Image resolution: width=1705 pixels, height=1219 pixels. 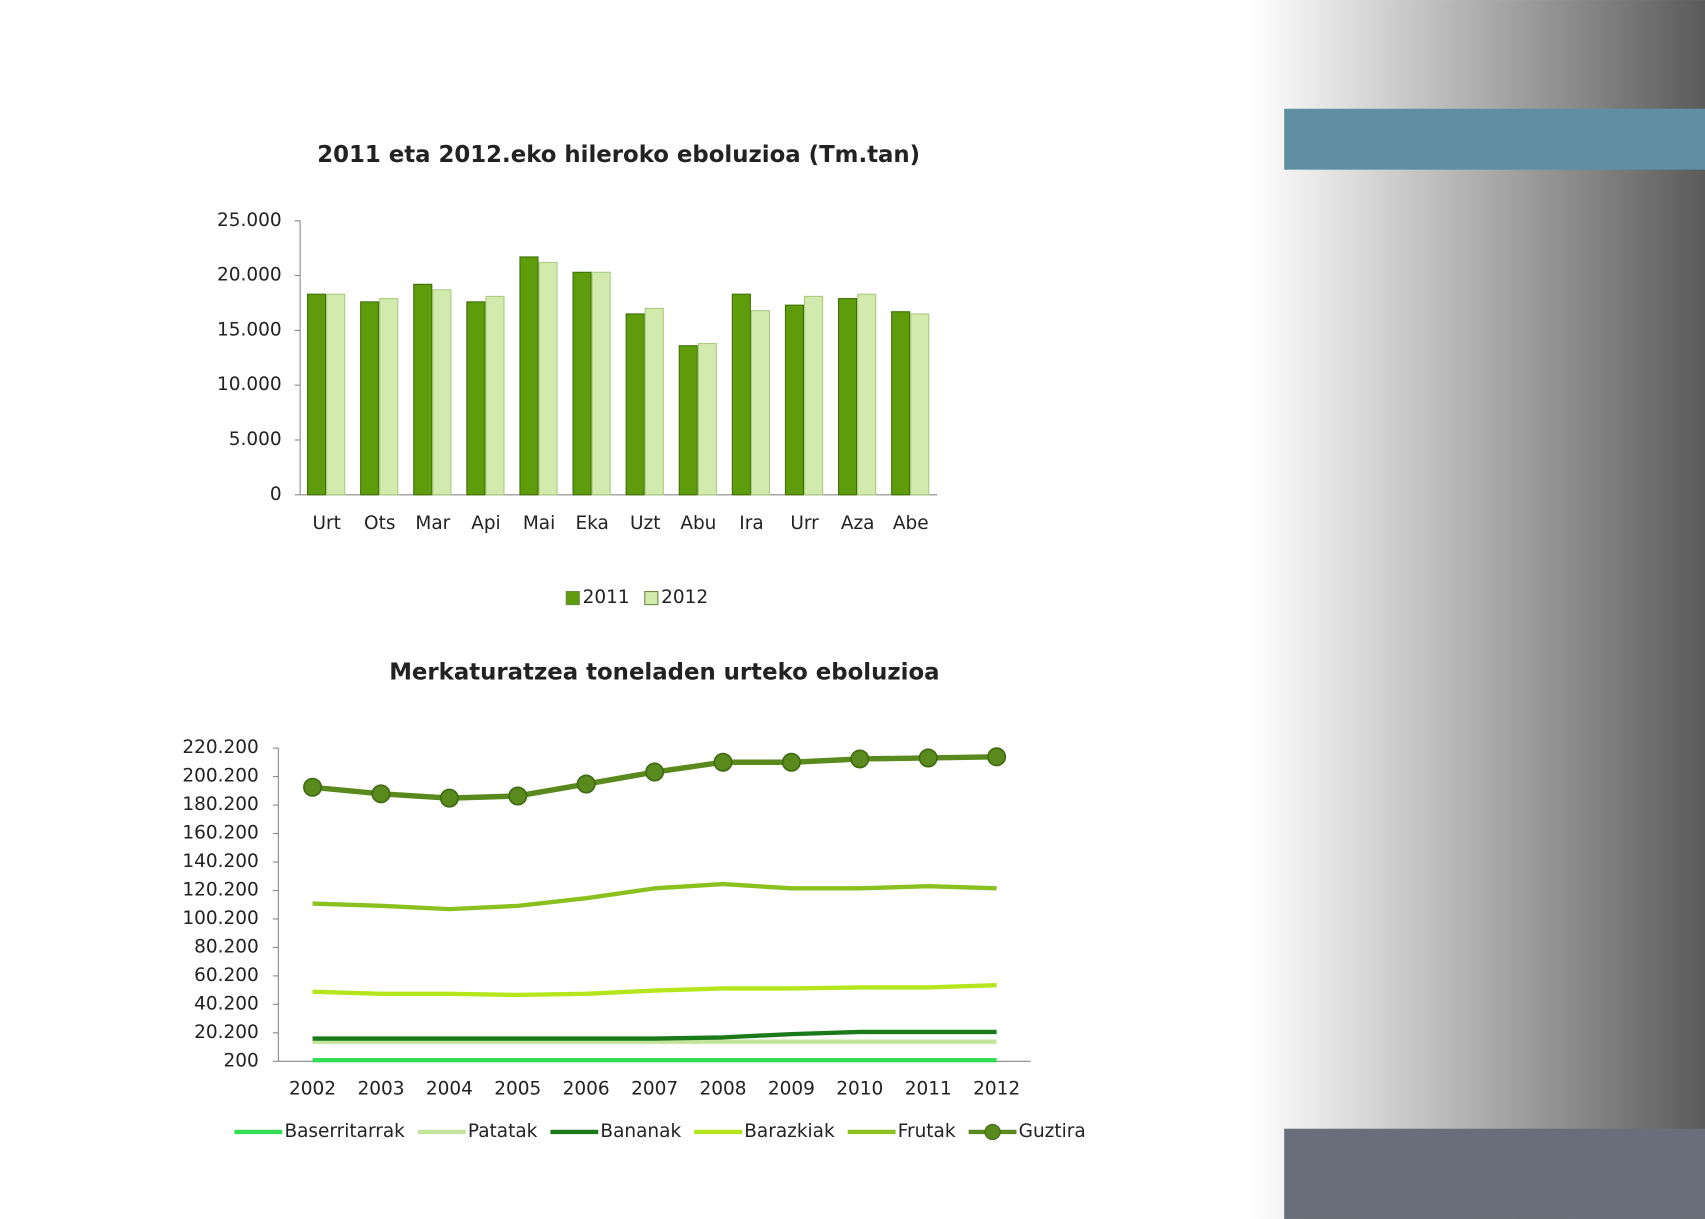 I want to click on y-tick-label: 200.200, so click(x=220, y=776).